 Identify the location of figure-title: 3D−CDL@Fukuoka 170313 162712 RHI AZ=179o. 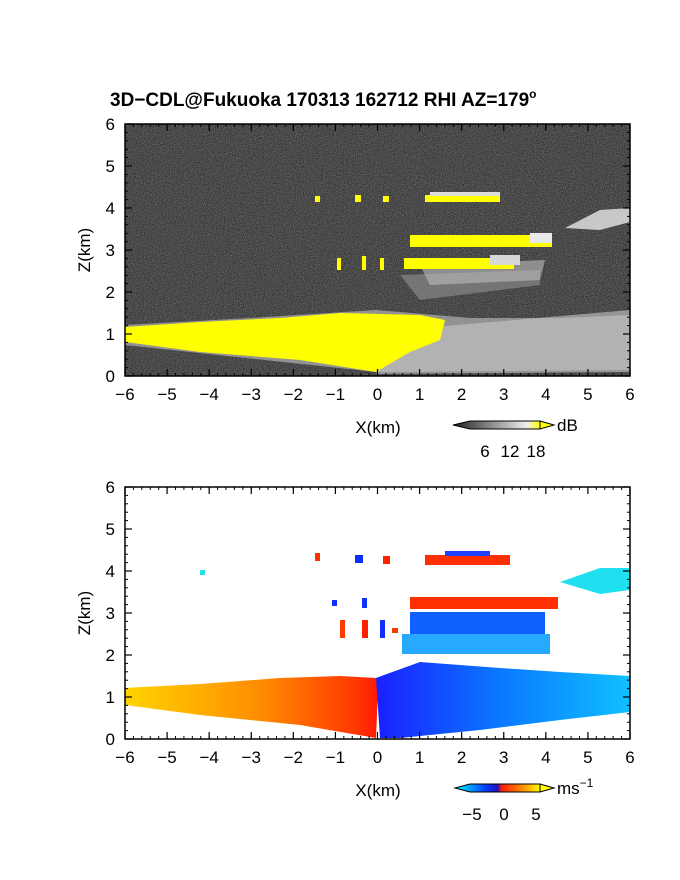
(323, 99).